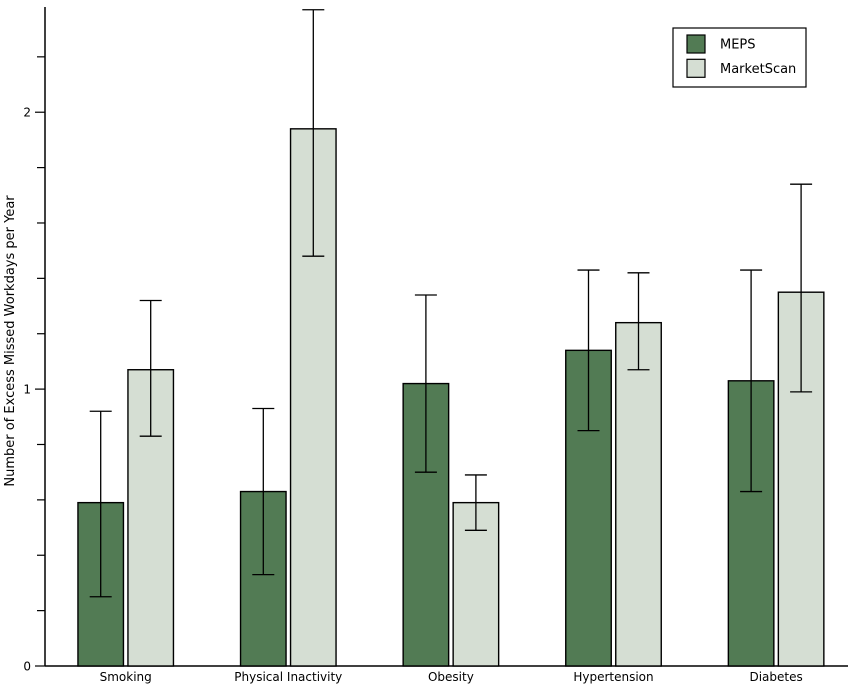 The width and height of the screenshot is (848, 689). I want to click on legend-label-marketscan: MarketScan, so click(758, 69).